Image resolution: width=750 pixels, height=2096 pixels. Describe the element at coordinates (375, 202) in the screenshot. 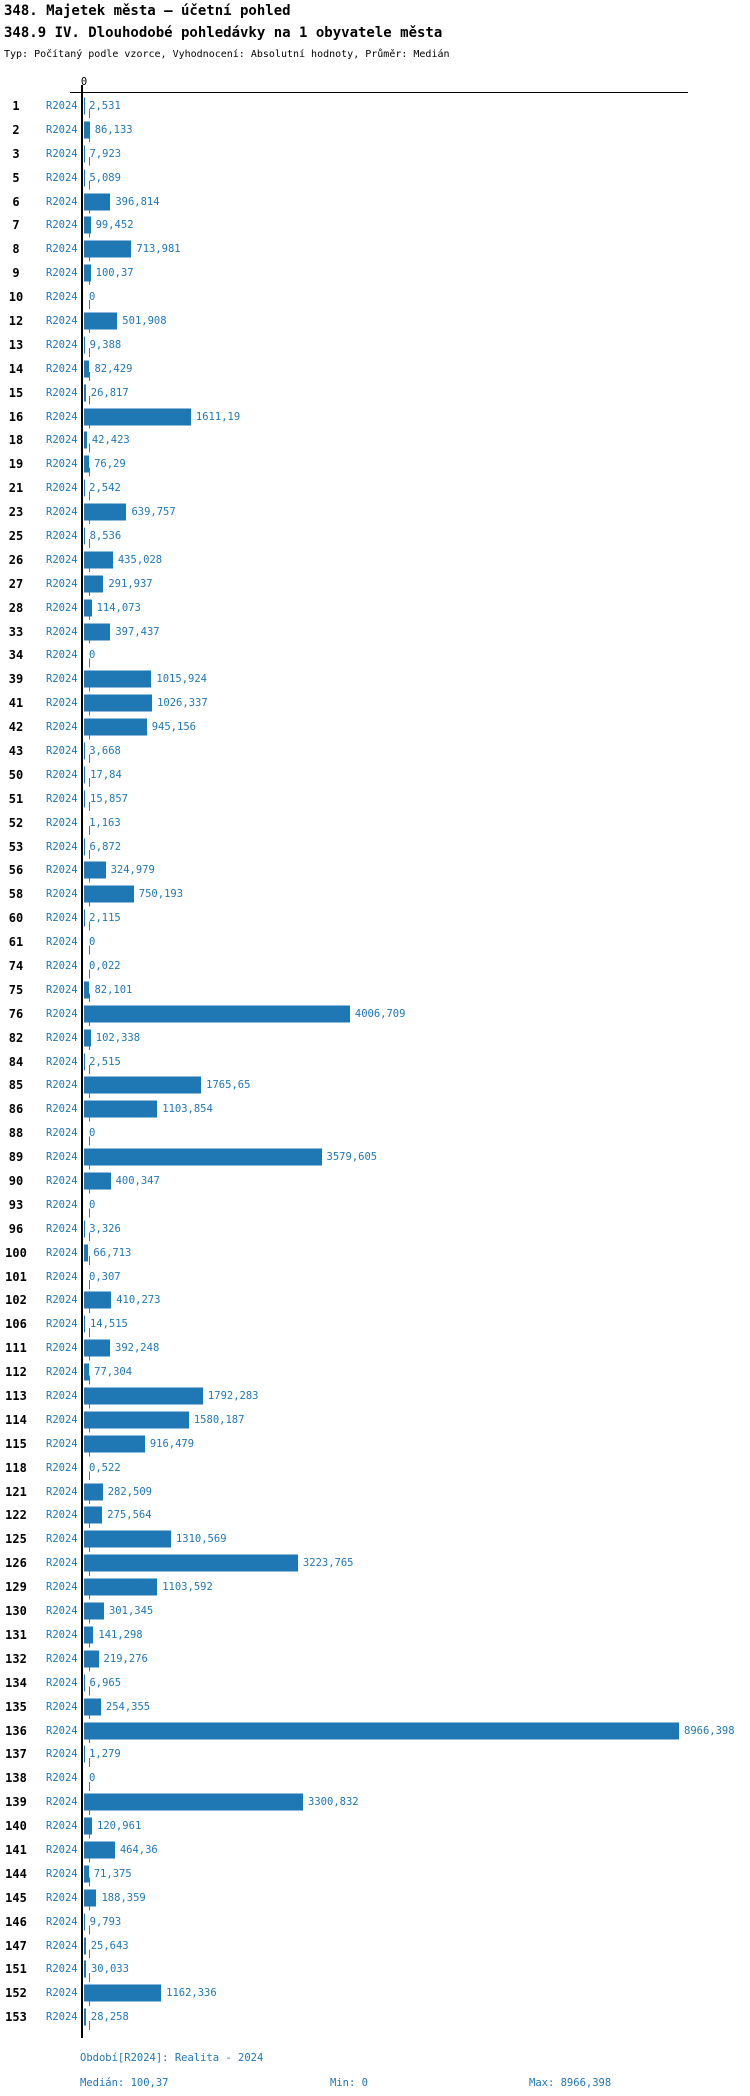

I see `chart-row: 6 R2024 396,814` at that location.